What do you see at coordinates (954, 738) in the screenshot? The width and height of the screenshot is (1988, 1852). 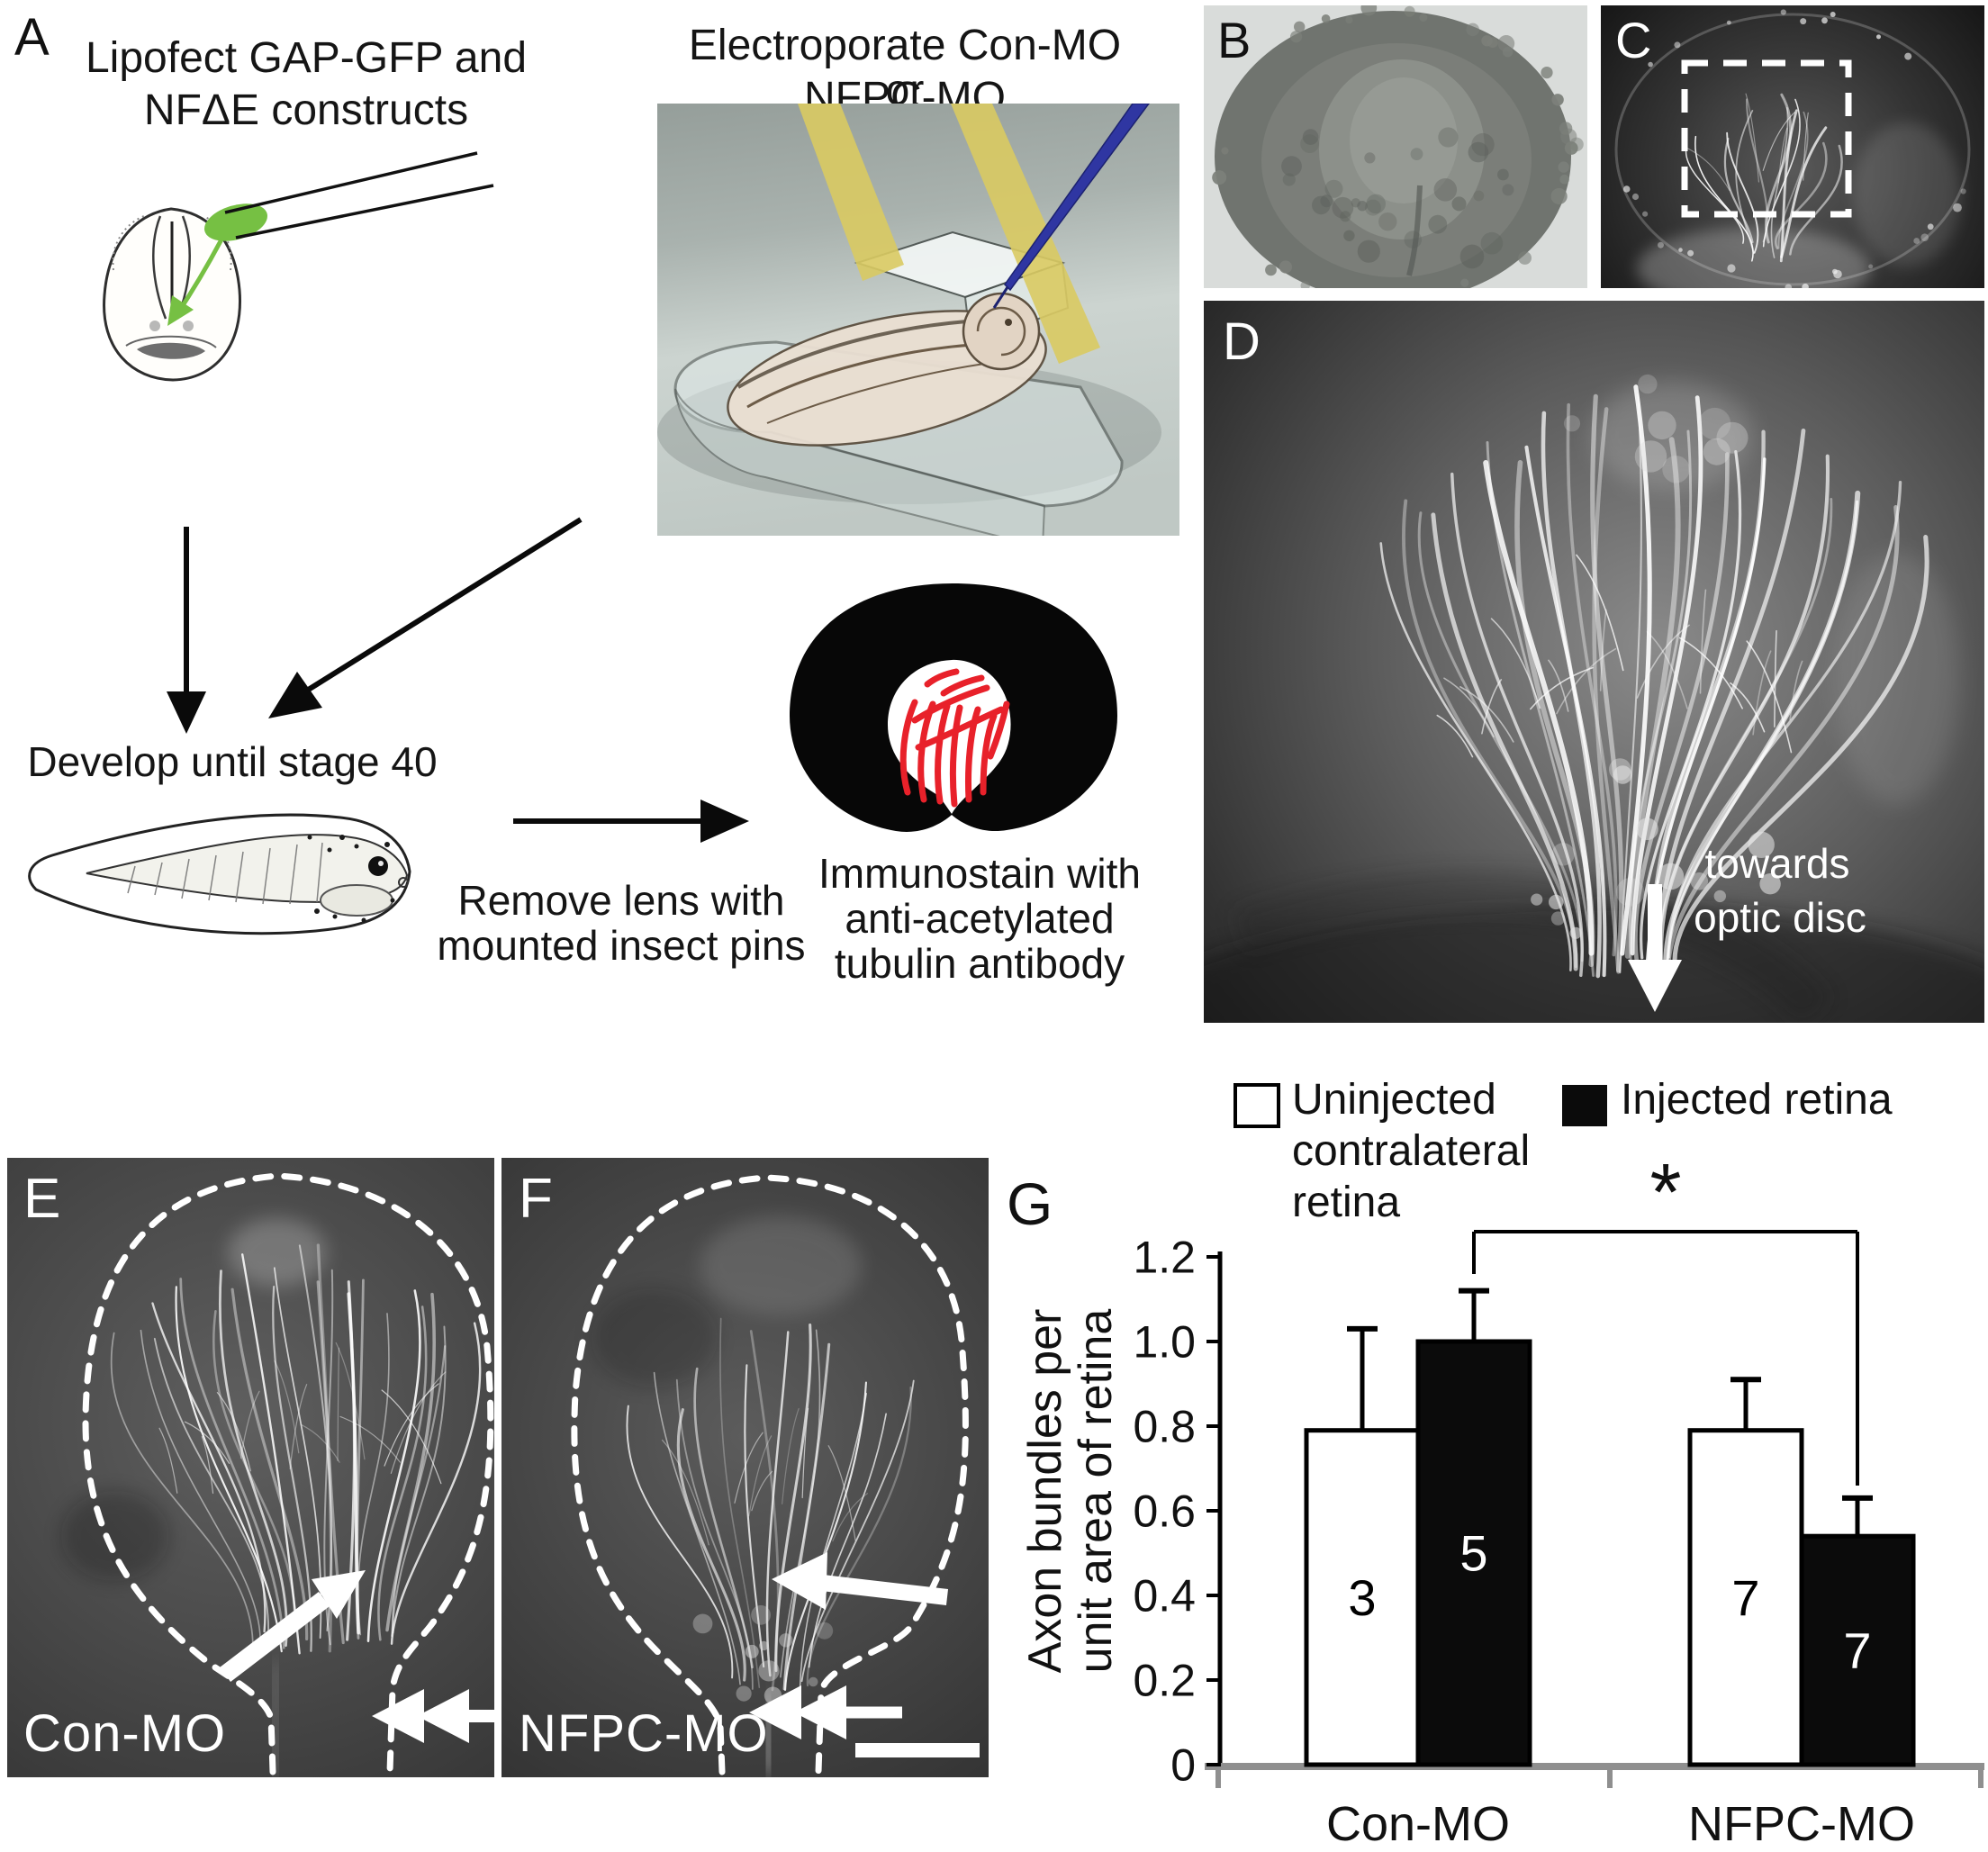 I see `stained-axons-red` at bounding box center [954, 738].